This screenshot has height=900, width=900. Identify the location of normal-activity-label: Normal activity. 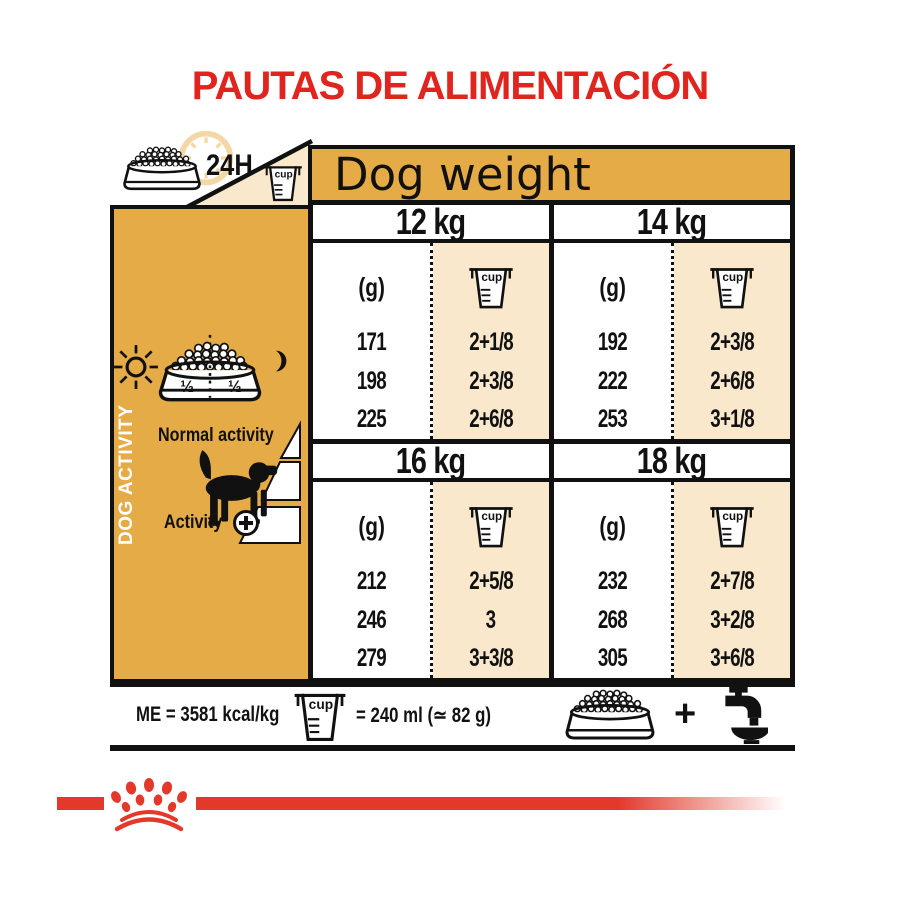
(216, 435).